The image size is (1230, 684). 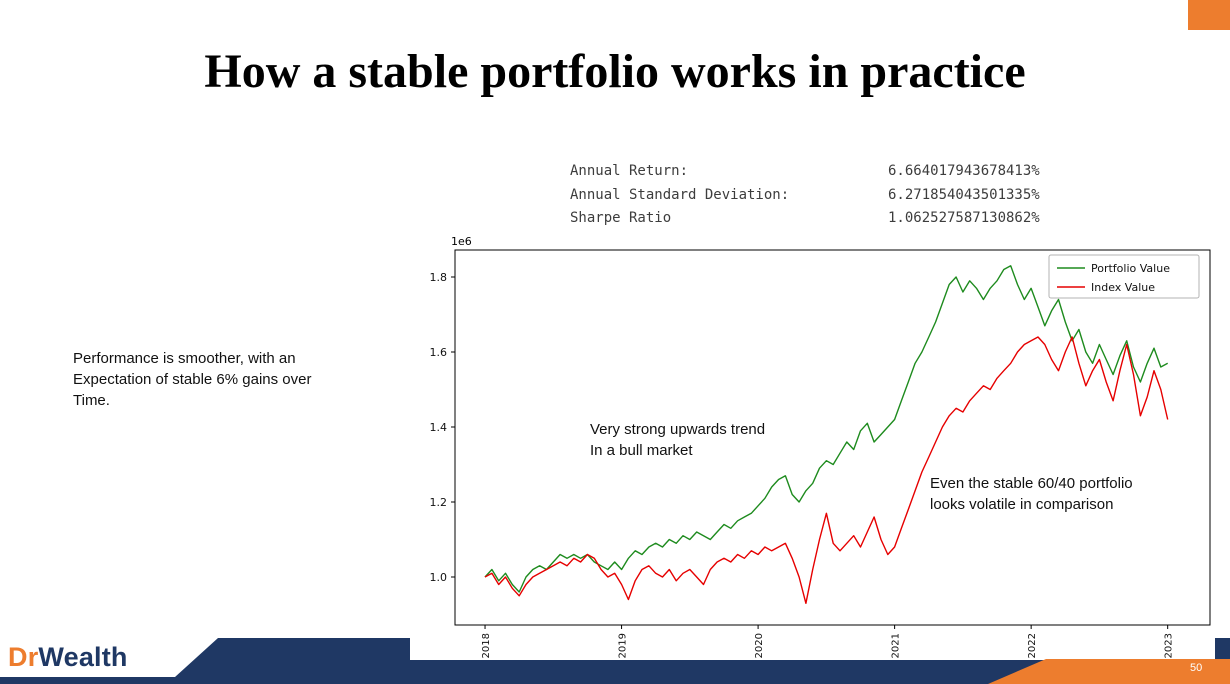 I want to click on svg-text: 2023, so click(x=1169, y=645).